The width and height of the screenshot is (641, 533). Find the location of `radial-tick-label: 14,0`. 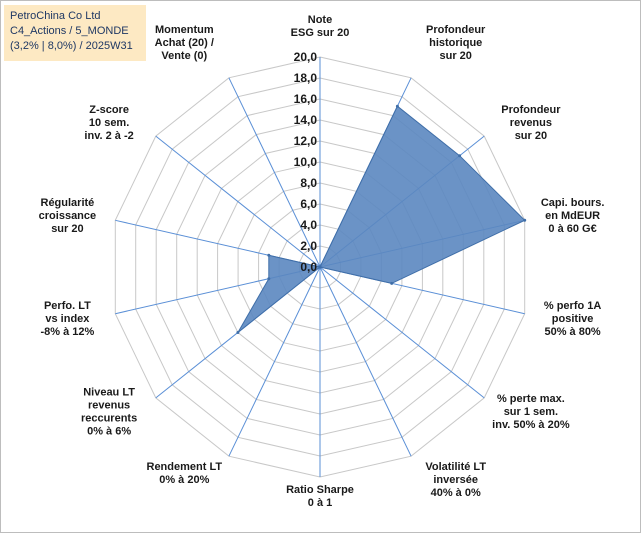

radial-tick-label: 14,0 is located at coordinates (306, 120).